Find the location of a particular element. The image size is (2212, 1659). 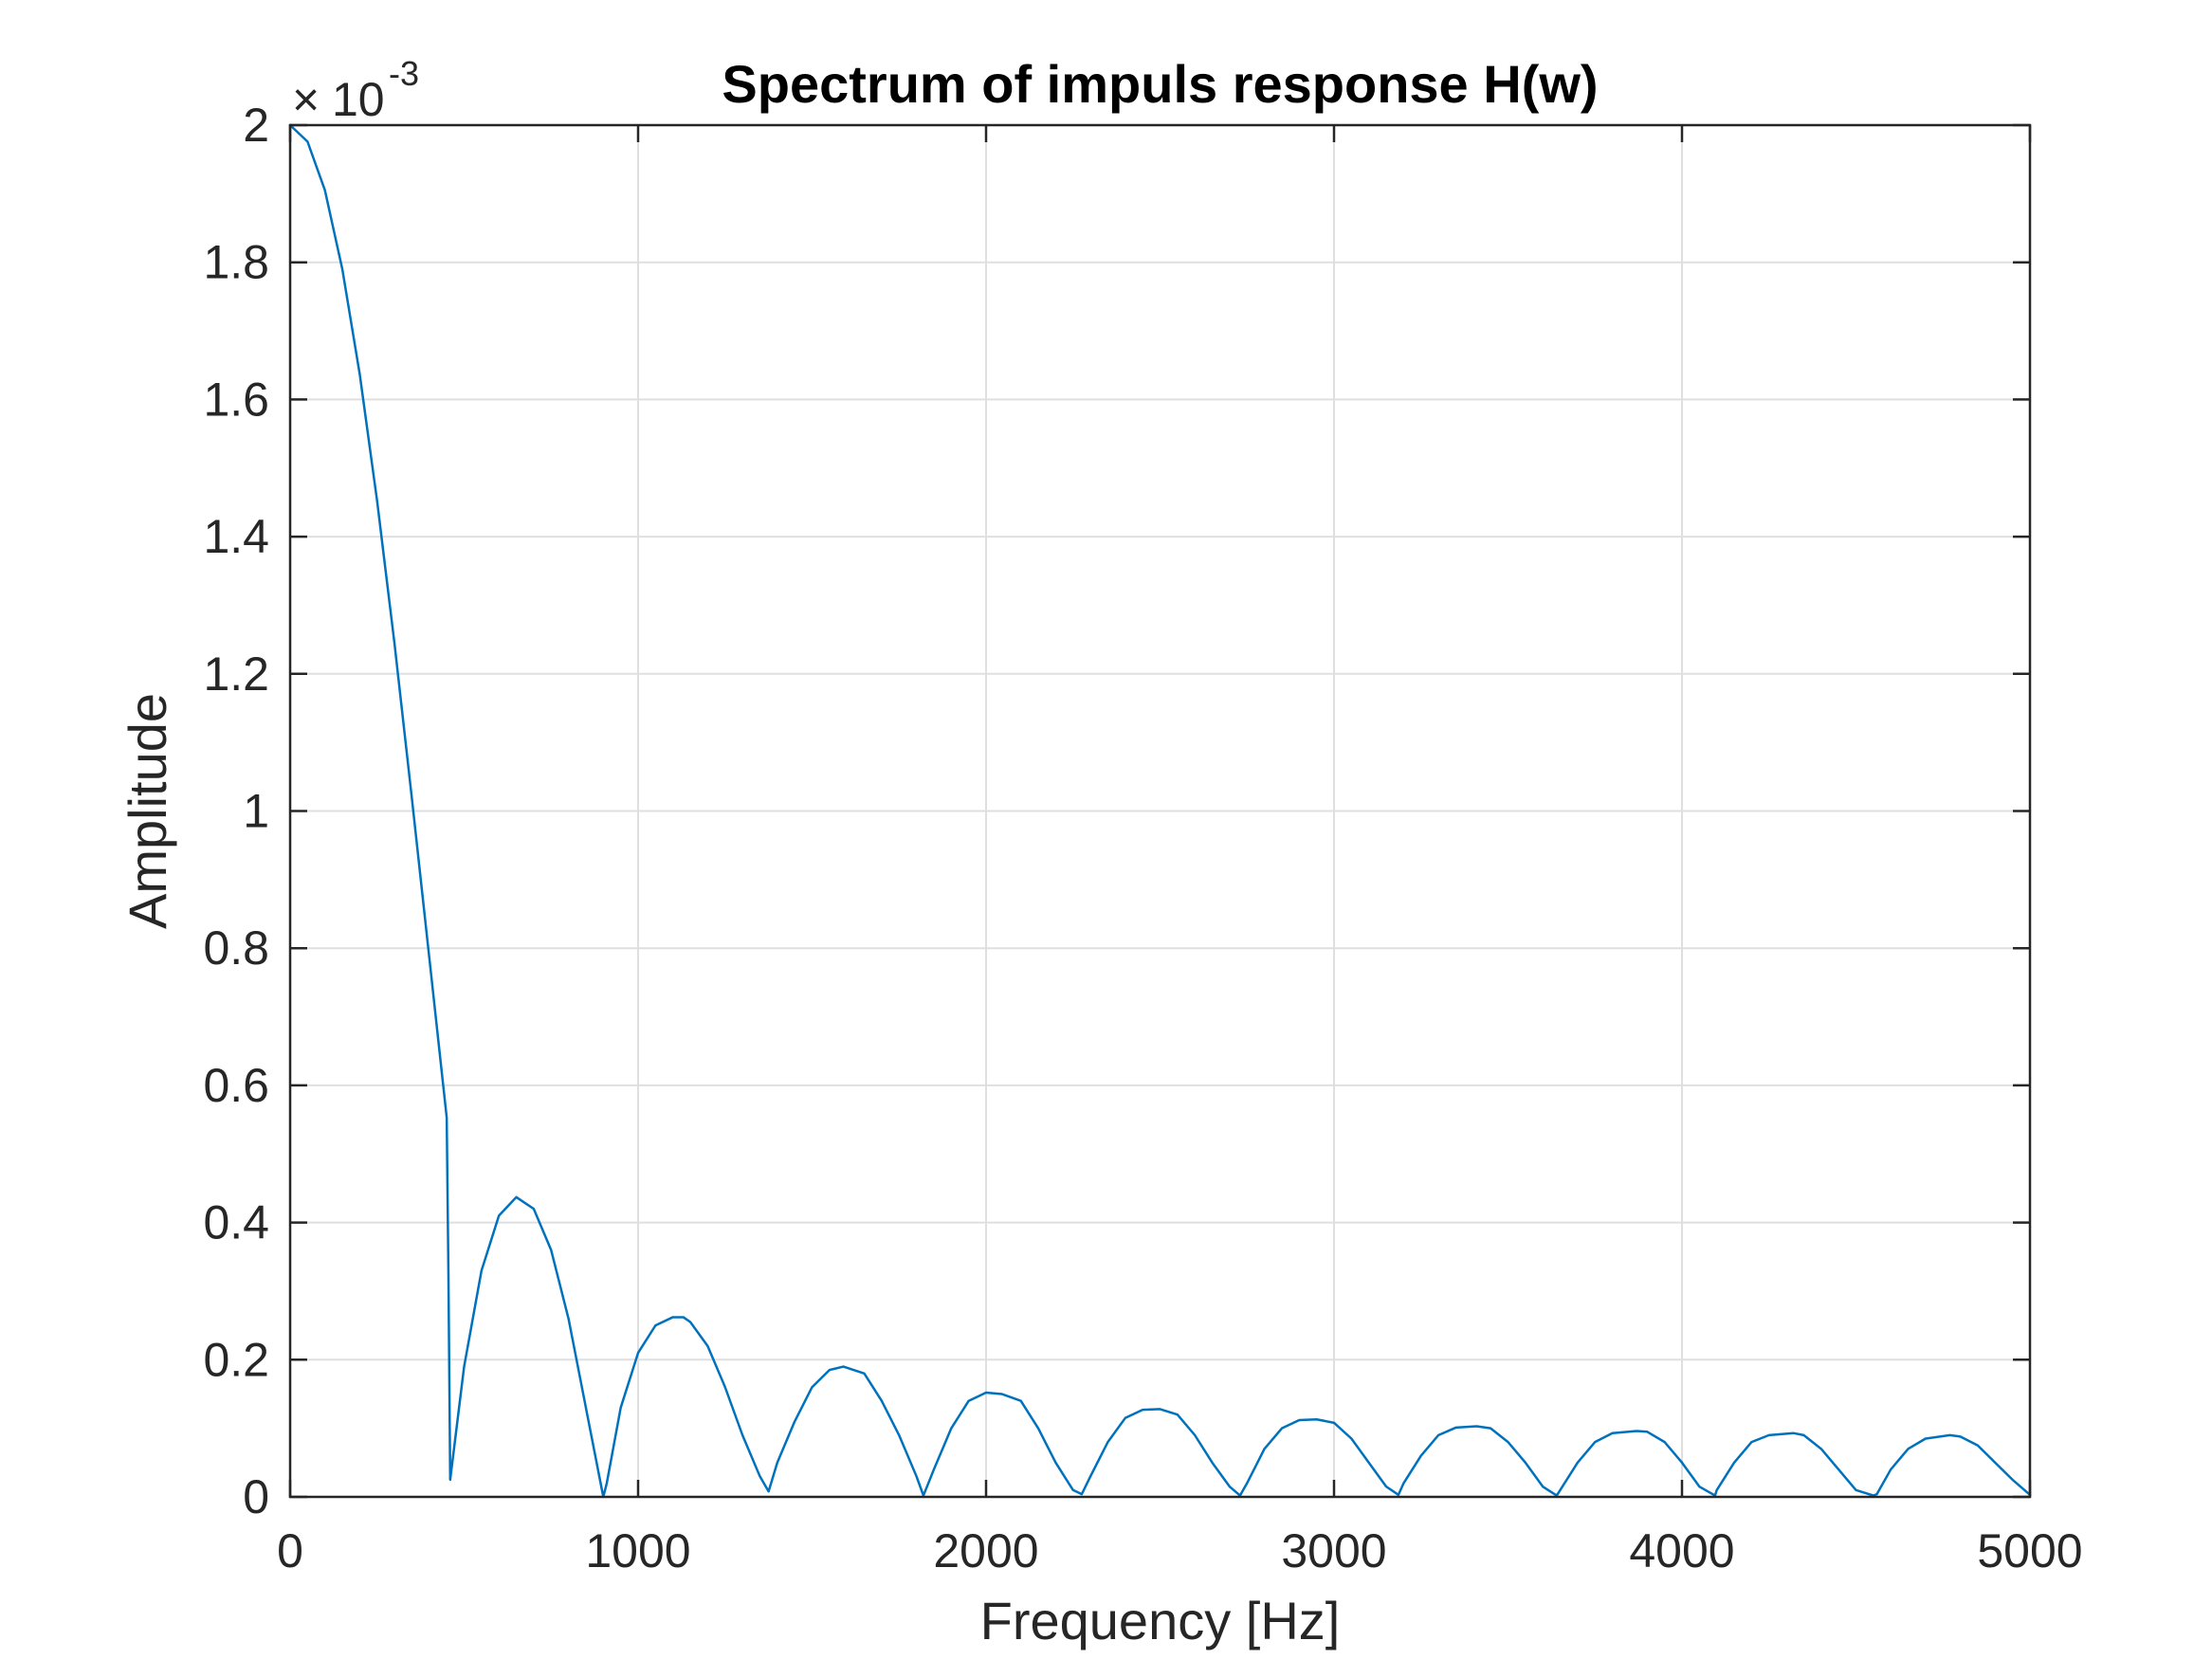

x-tick-label: 0 is located at coordinates (290, 1550).